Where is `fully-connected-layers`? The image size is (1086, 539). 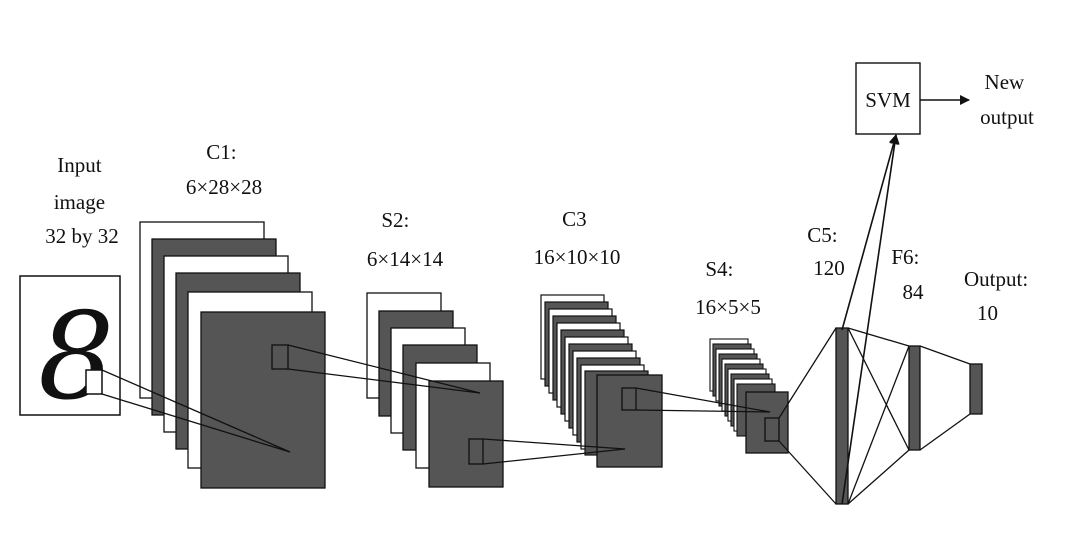 fully-connected-layers is located at coordinates (880, 416).